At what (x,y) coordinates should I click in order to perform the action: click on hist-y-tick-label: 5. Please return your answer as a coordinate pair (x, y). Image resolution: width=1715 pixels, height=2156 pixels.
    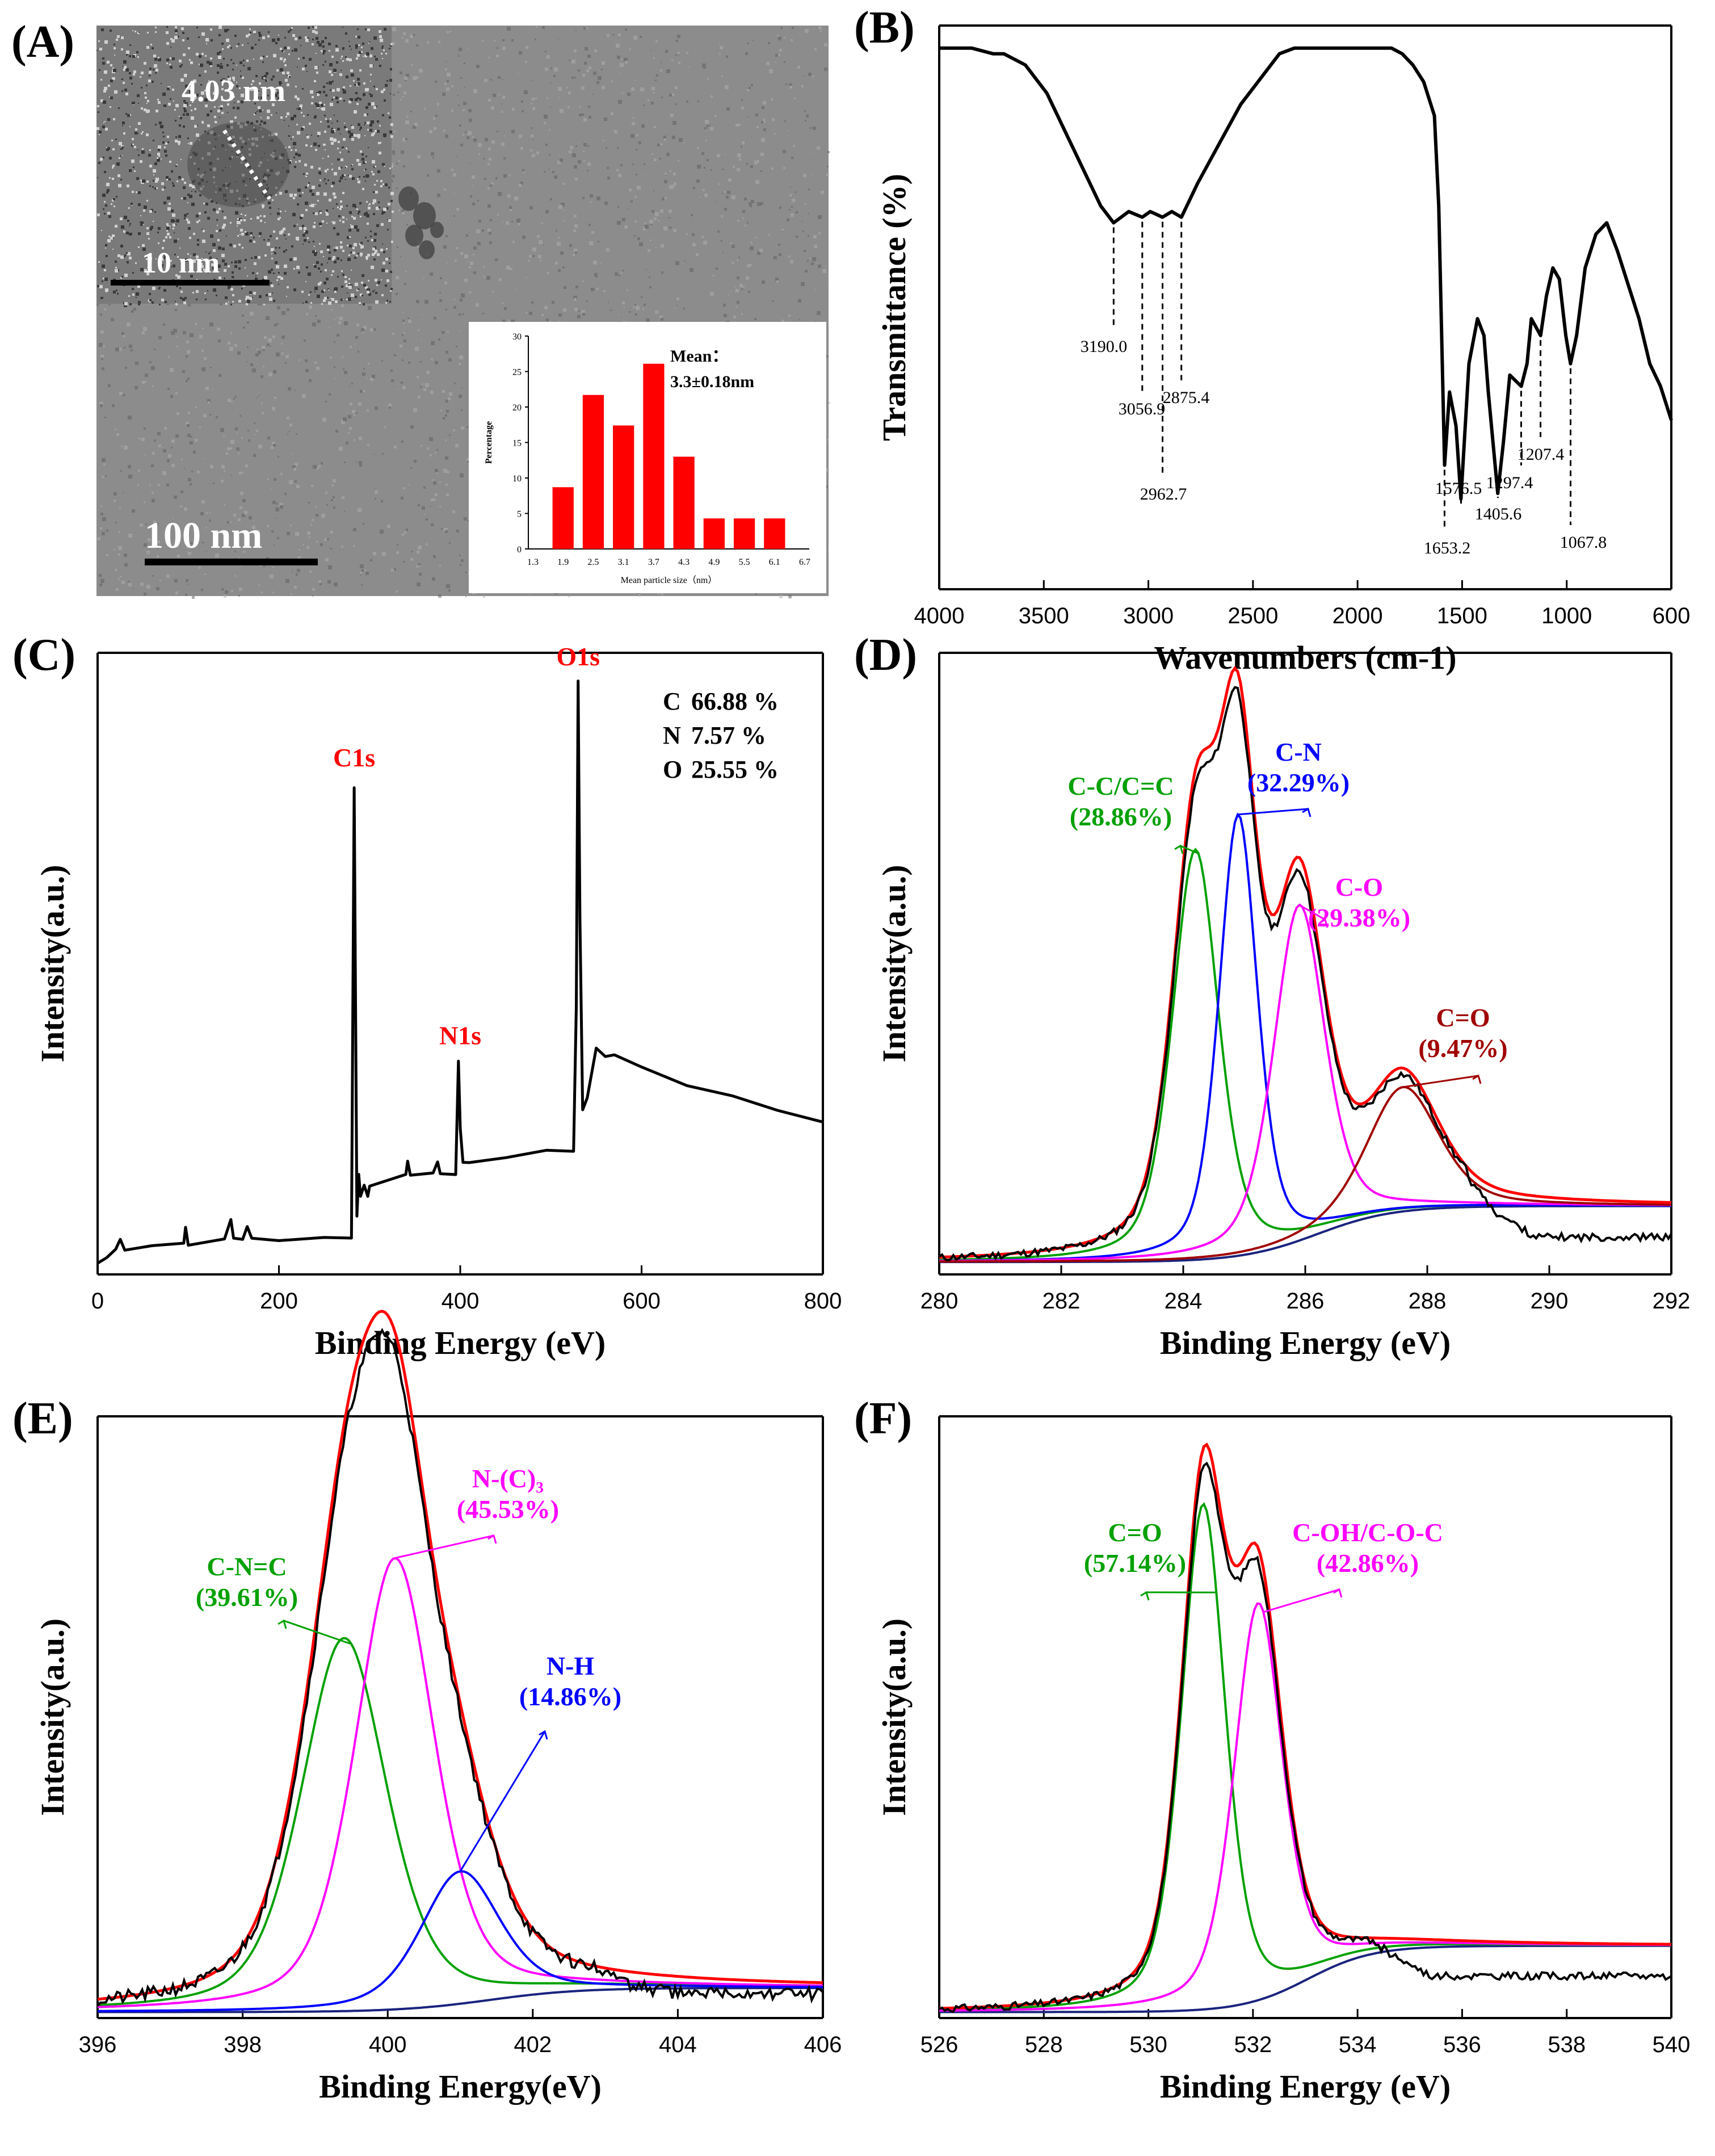
    Looking at the image, I should click on (519, 514).